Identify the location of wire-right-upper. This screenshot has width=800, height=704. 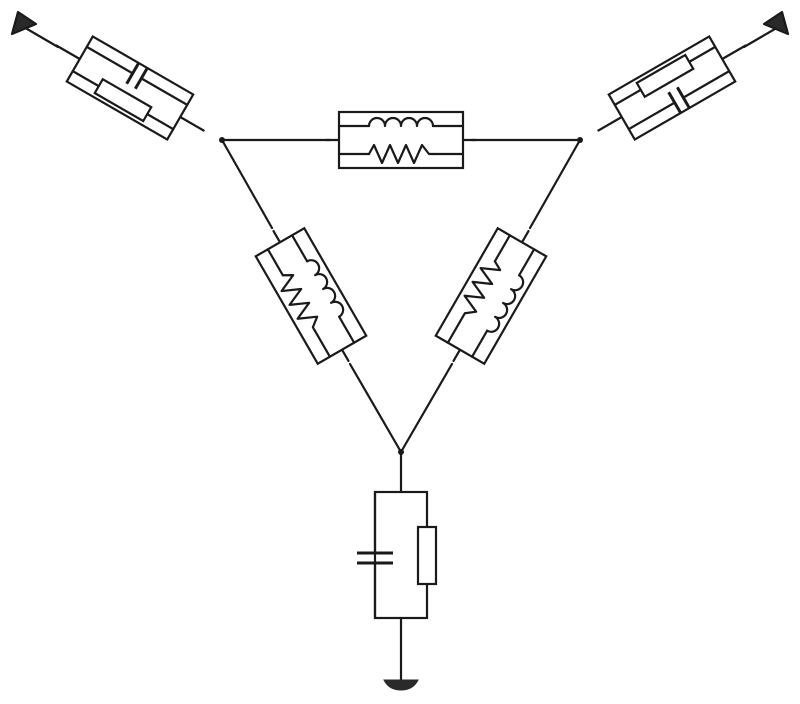
(555, 184).